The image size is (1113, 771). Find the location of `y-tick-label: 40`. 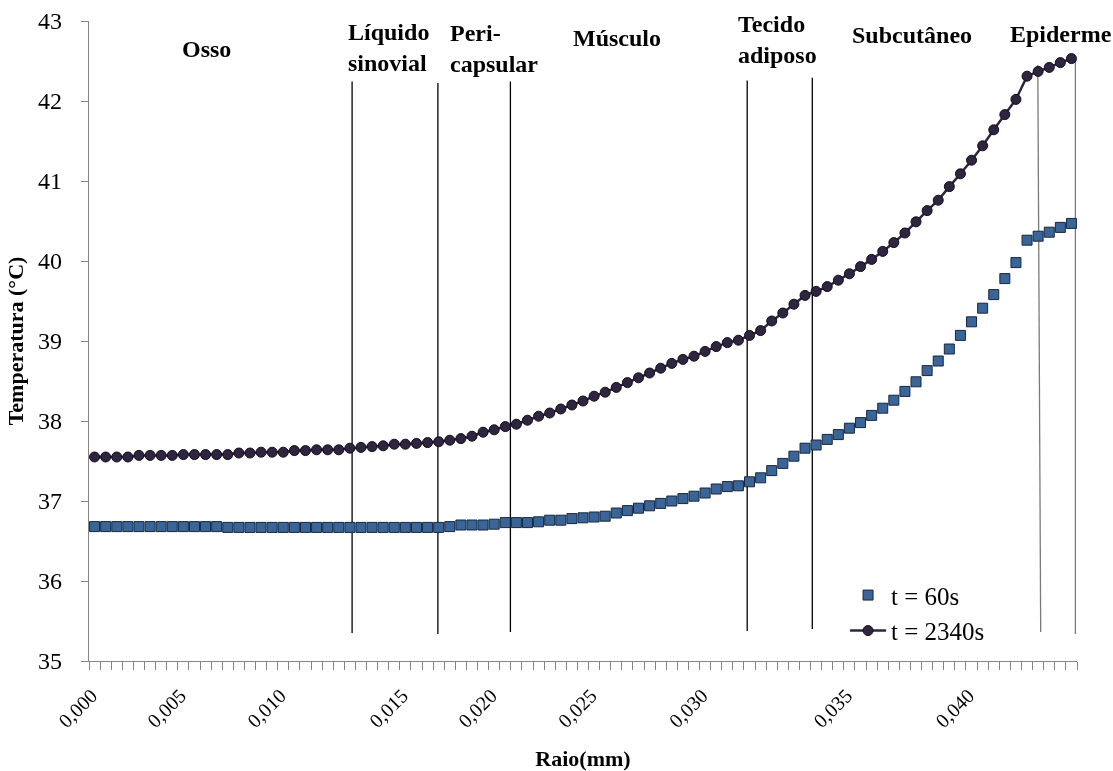

y-tick-label: 40 is located at coordinates (50, 261).